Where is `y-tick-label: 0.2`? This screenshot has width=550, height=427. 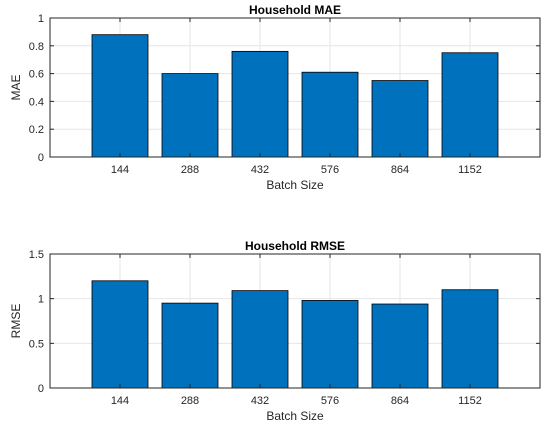 y-tick-label: 0.2 is located at coordinates (36, 130).